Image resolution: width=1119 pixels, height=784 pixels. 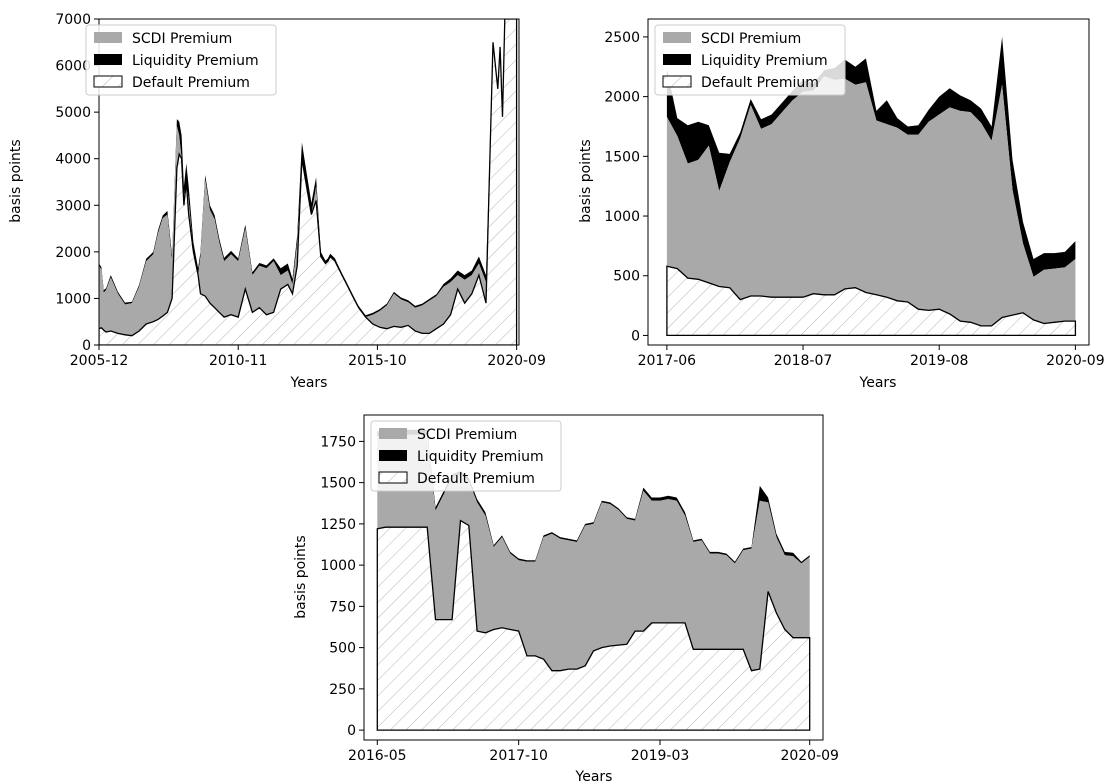 What do you see at coordinates (342, 607) in the screenshot?
I see `y-tick-label: 750` at bounding box center [342, 607].